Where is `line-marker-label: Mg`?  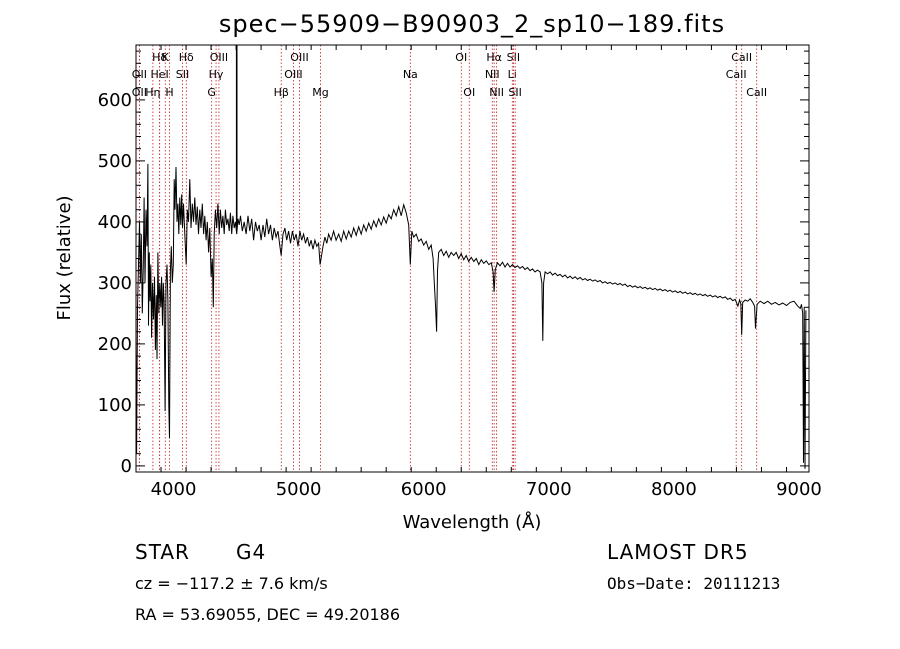 line-marker-label: Mg is located at coordinates (320, 92).